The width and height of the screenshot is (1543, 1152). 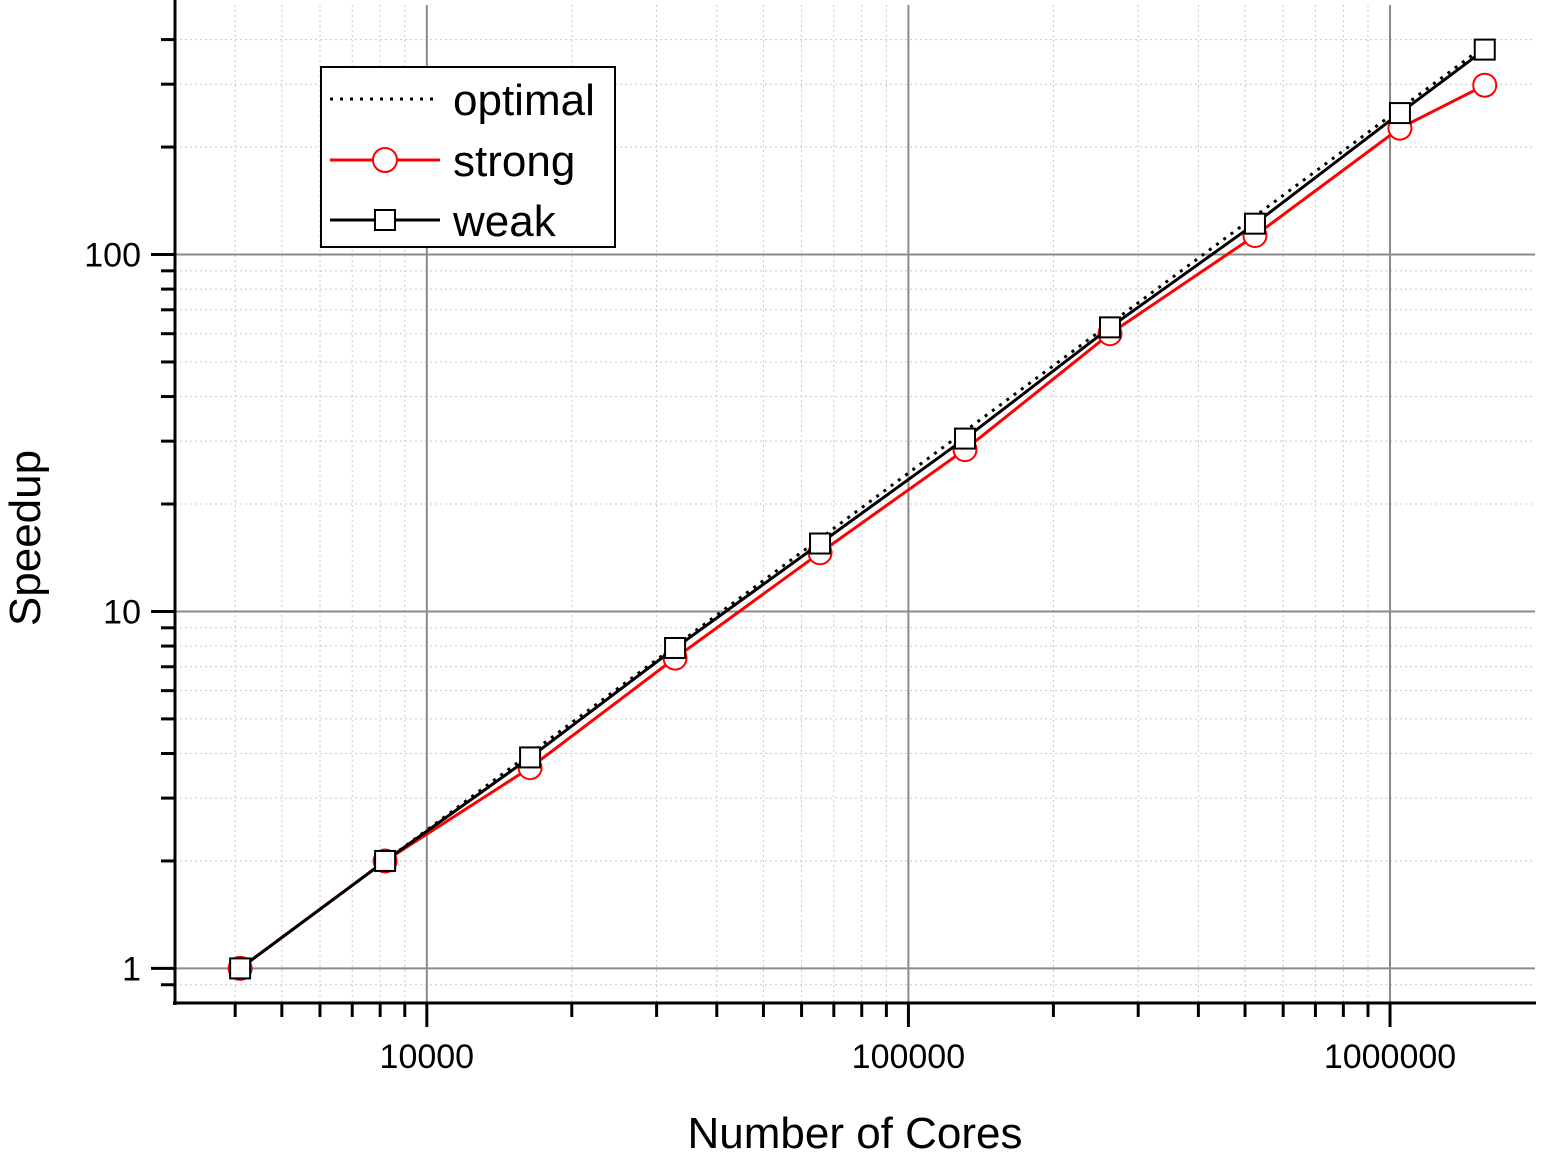 What do you see at coordinates (1390, 1057) in the screenshot?
I see `x-tick-label: 1000000` at bounding box center [1390, 1057].